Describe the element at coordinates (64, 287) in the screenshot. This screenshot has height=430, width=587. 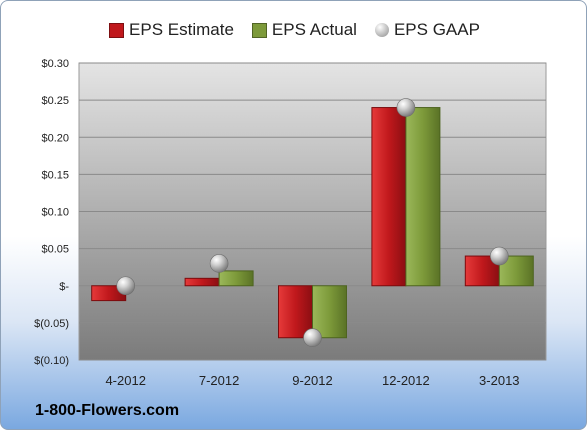
I see `y-tick-label: $-` at that location.